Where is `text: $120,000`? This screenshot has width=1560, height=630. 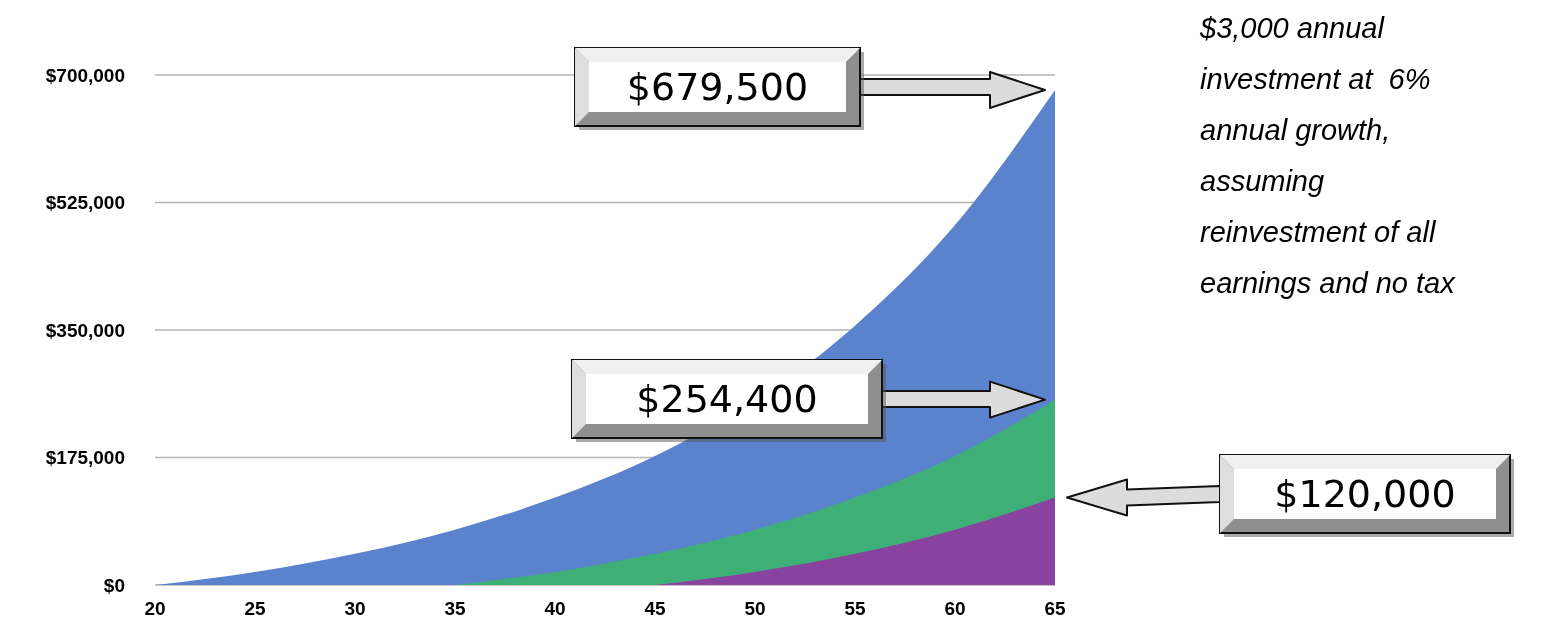 text: $120,000 is located at coordinates (1365, 494).